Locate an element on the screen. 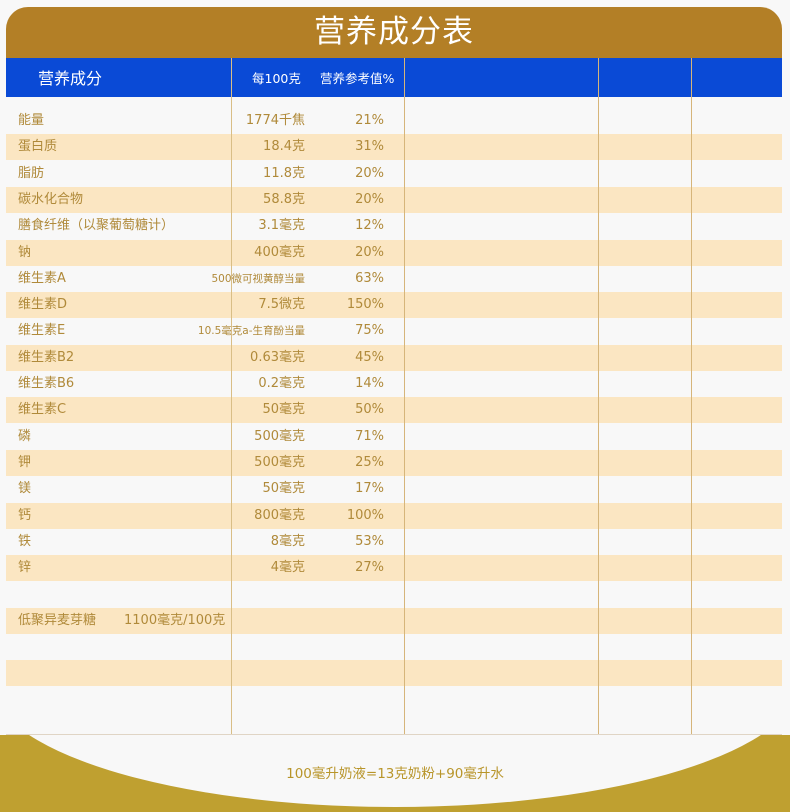 The height and width of the screenshot is (812, 790). nrv-percent: 50% is located at coordinates (369, 410).